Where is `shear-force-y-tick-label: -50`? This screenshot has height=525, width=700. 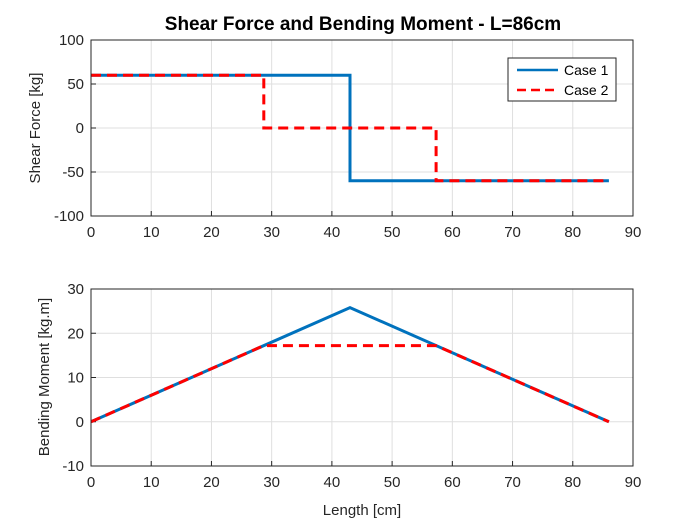 shear-force-y-tick-label: -50 is located at coordinates (73, 172).